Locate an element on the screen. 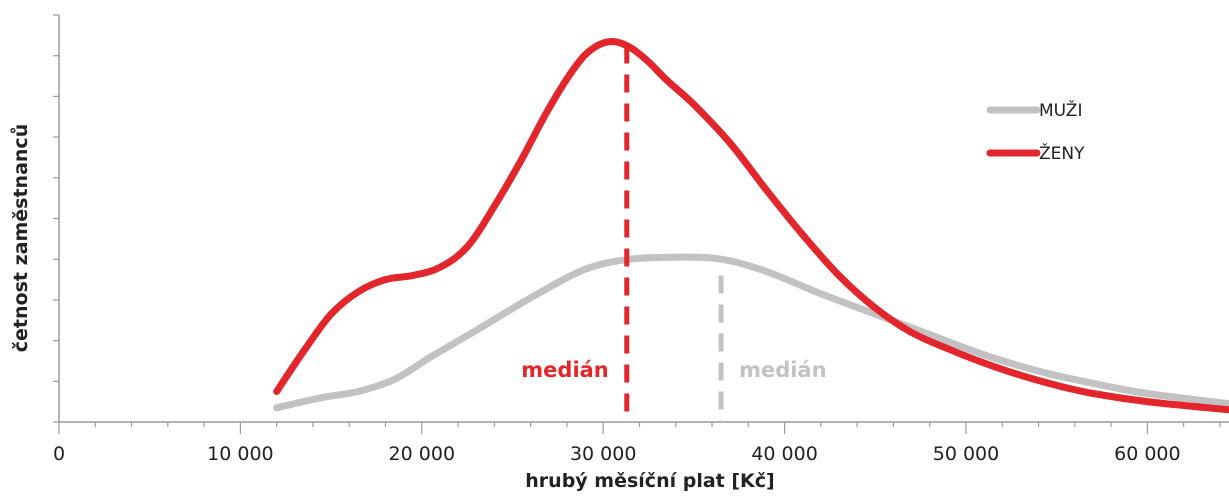 This screenshot has width=1229, height=497. median-label-muzi: medián is located at coordinates (782, 370).